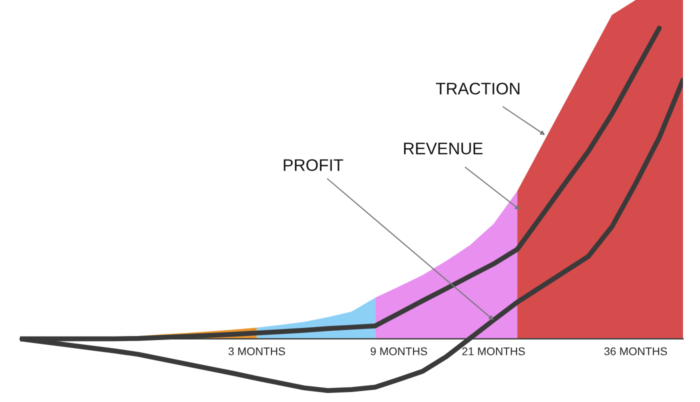 This screenshot has height=402, width=700. I want to click on annotation: PROFIT, so click(314, 165).